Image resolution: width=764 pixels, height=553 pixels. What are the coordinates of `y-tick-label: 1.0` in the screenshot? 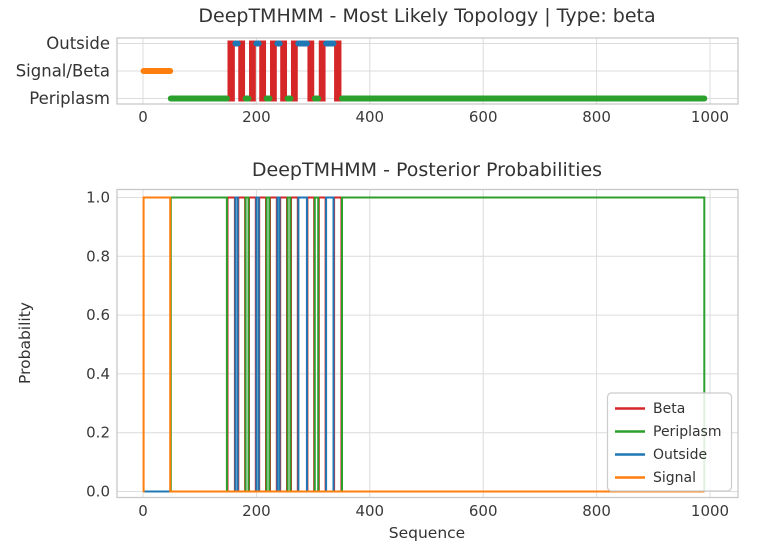 It's located at (98, 198).